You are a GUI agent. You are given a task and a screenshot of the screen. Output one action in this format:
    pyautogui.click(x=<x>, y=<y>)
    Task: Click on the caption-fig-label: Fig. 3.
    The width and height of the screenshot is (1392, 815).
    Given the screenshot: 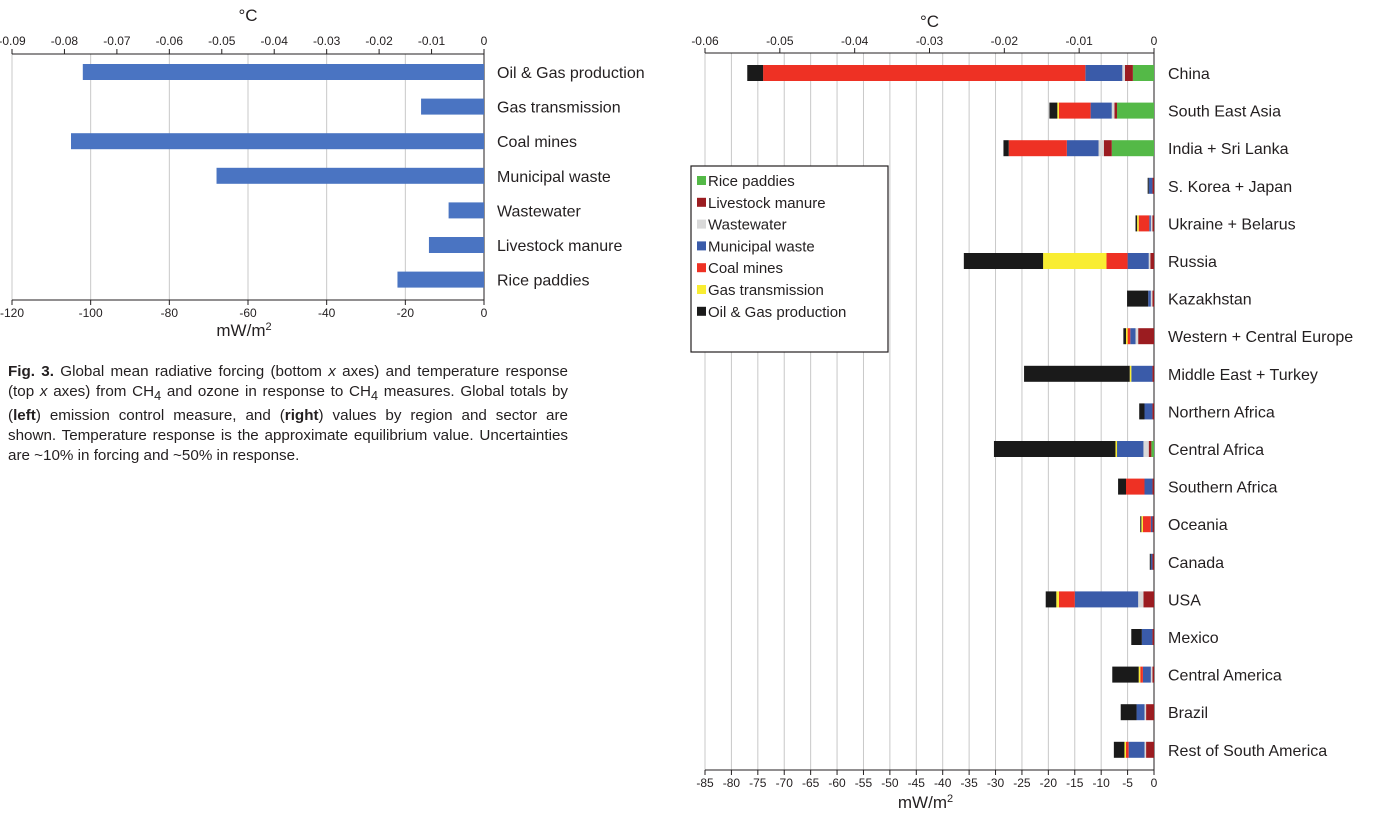 What is the action you would take?
    pyautogui.click(x=31, y=371)
    